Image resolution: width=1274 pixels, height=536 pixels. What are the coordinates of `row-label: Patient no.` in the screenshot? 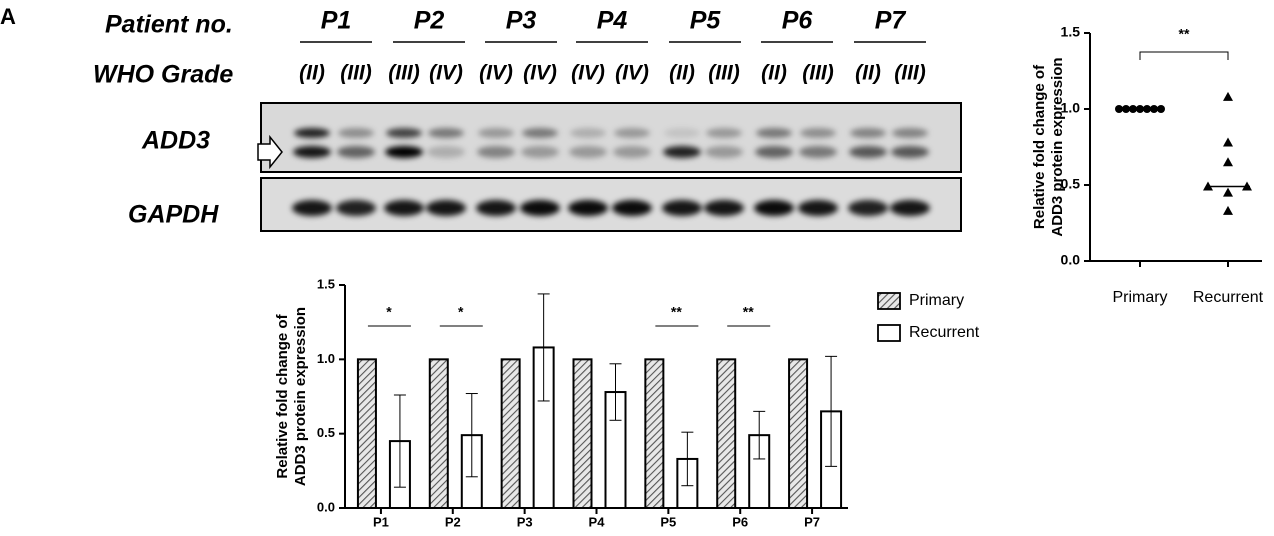 It's located at (169, 25).